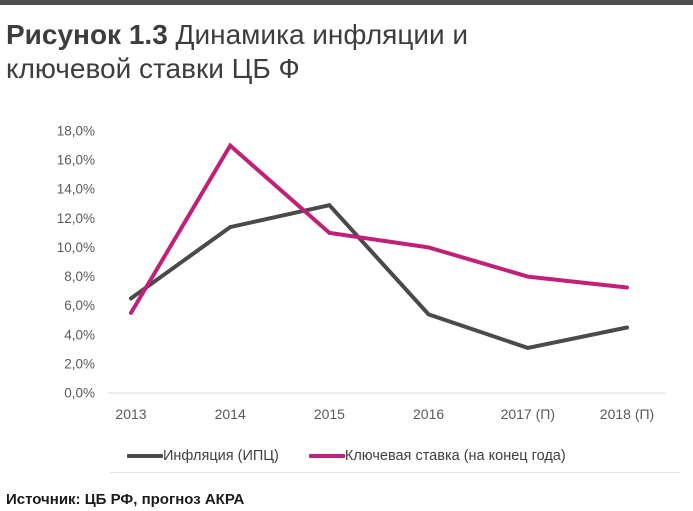 This screenshot has height=511, width=693. What do you see at coordinates (76, 131) in the screenshot?
I see `y-tick-label: 18,0%` at bounding box center [76, 131].